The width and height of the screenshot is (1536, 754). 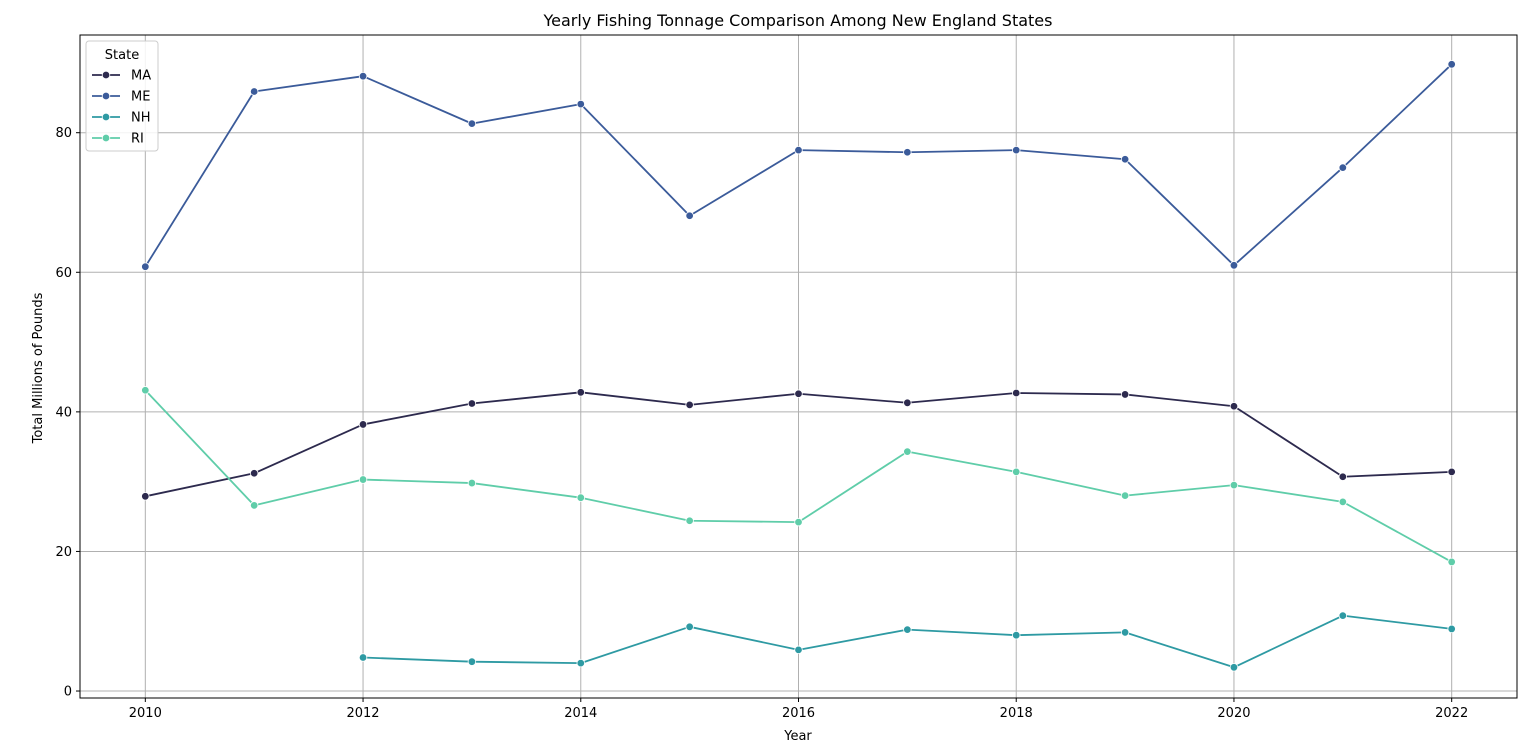 What do you see at coordinates (798, 713) in the screenshot?
I see `x-tick-label: 2016` at bounding box center [798, 713].